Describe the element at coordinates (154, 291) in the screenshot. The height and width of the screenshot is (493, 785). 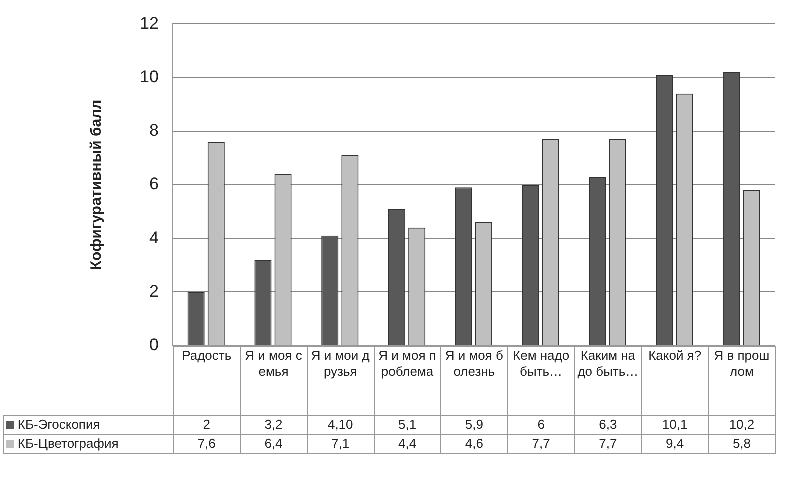
I see `y-tick-label: 2` at that location.